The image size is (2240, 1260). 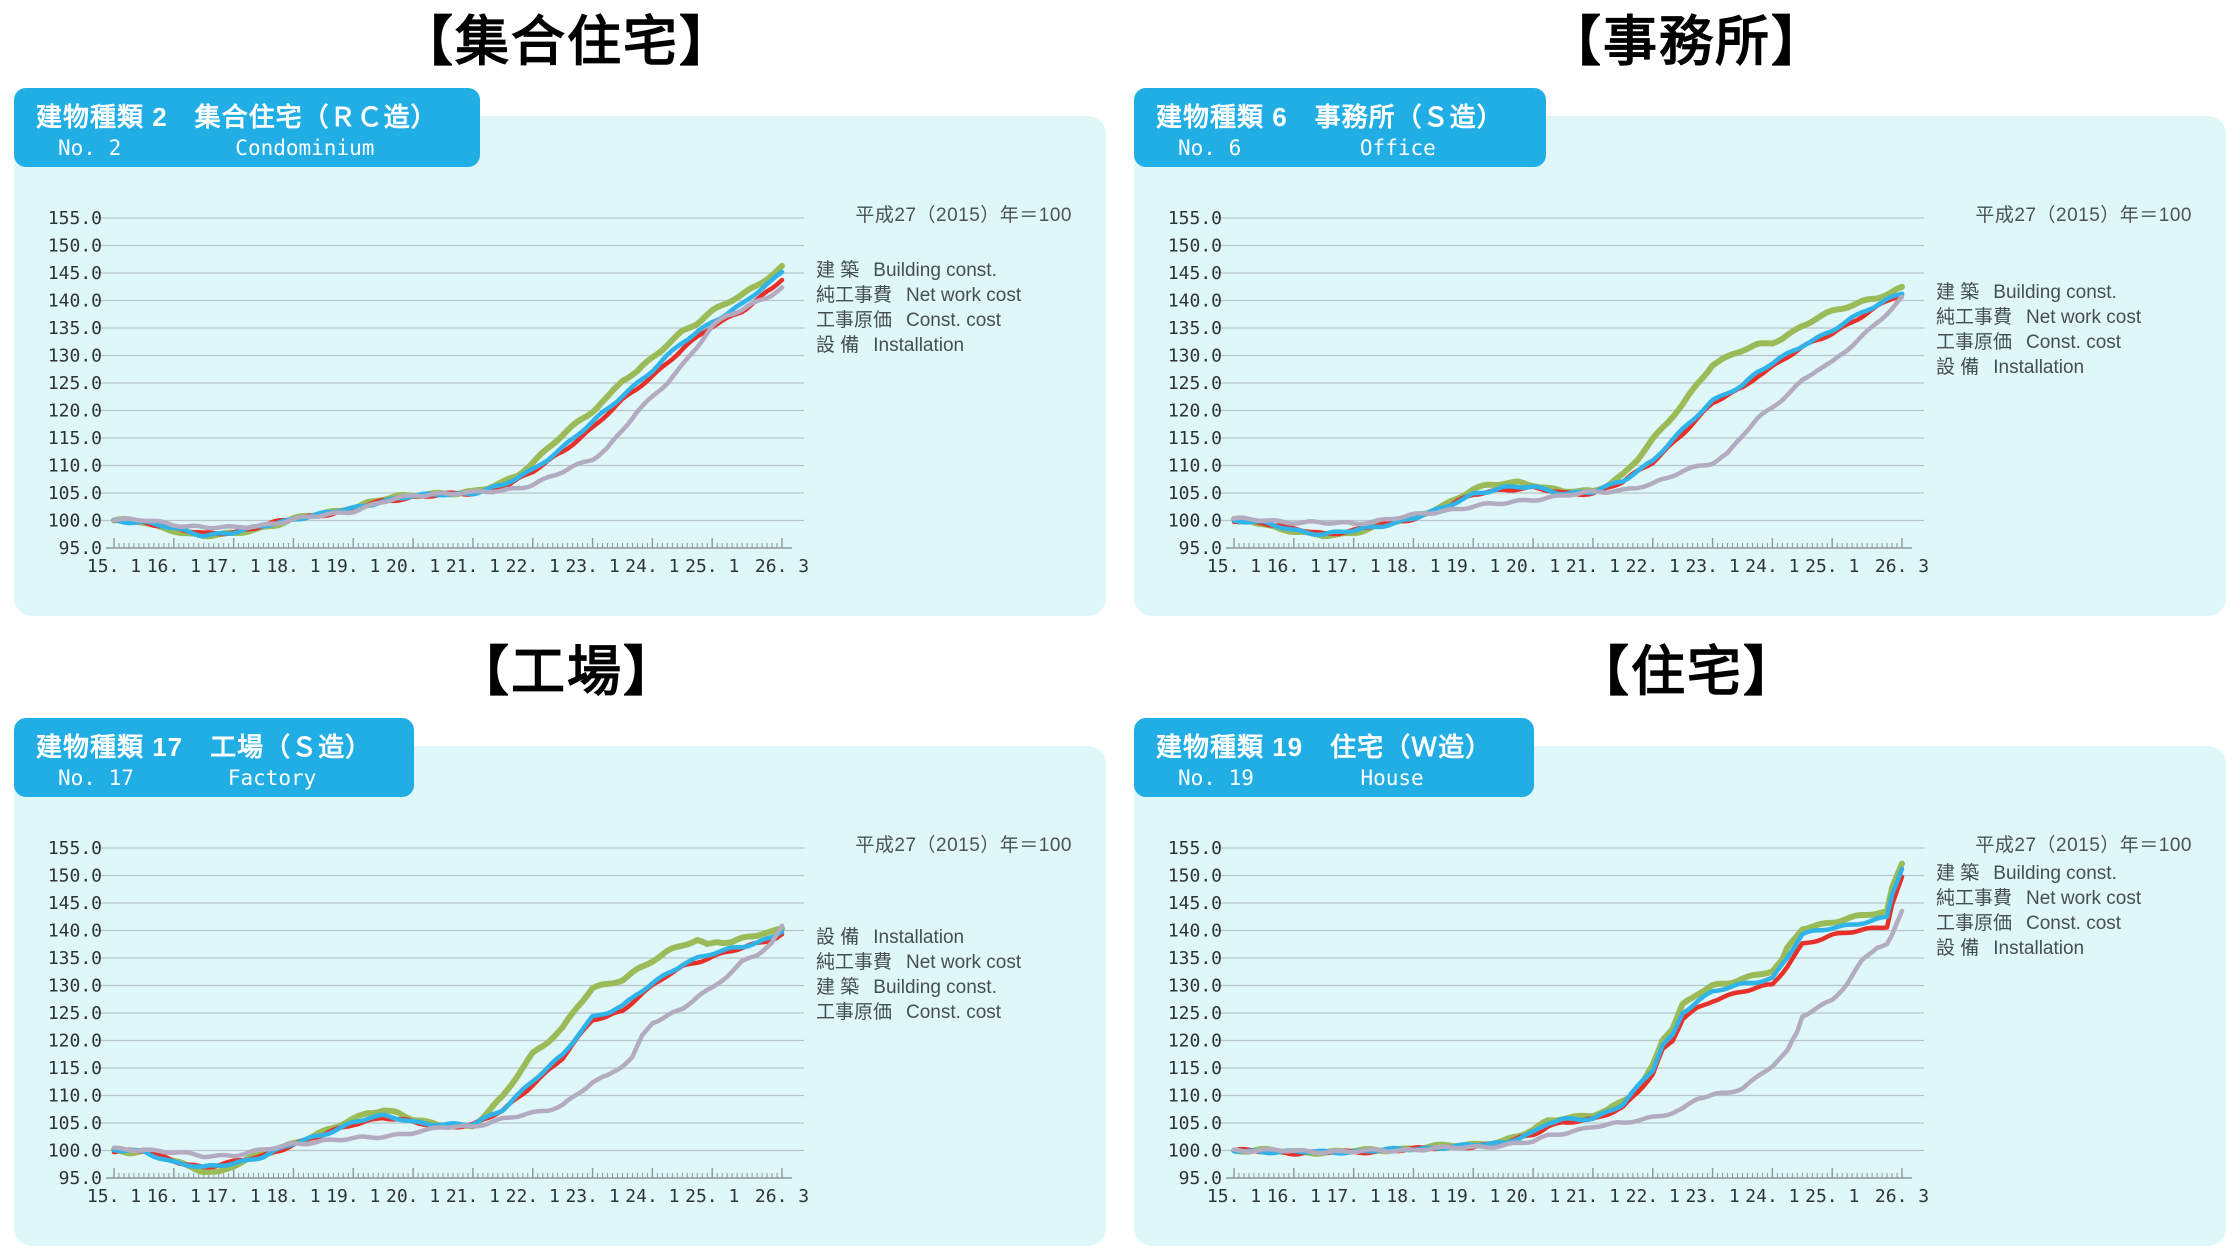 What do you see at coordinates (954, 1013) in the screenshot?
I see `legend-label-en: Const. cost` at bounding box center [954, 1013].